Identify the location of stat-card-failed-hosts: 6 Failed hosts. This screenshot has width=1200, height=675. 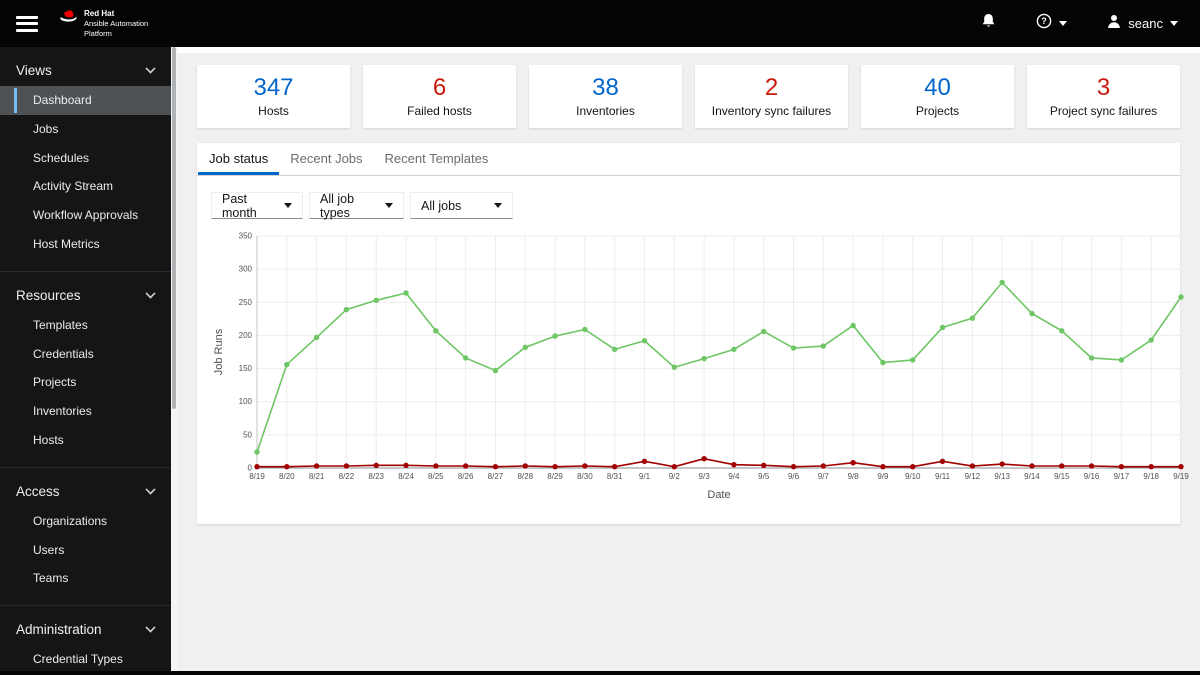
(439, 96).